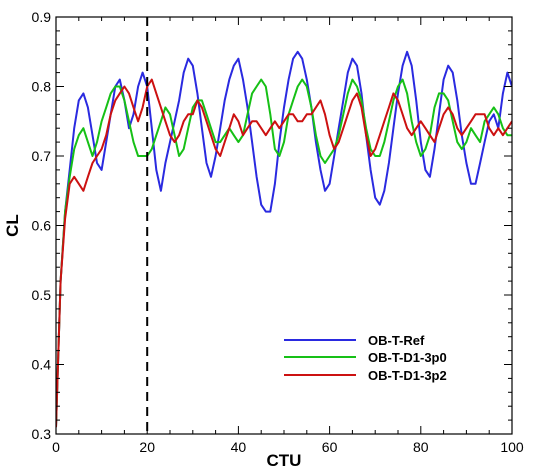 This screenshot has height=471, width=538. Describe the element at coordinates (42, 87) in the screenshot. I see `y-tick-label: 0.8` at that location.